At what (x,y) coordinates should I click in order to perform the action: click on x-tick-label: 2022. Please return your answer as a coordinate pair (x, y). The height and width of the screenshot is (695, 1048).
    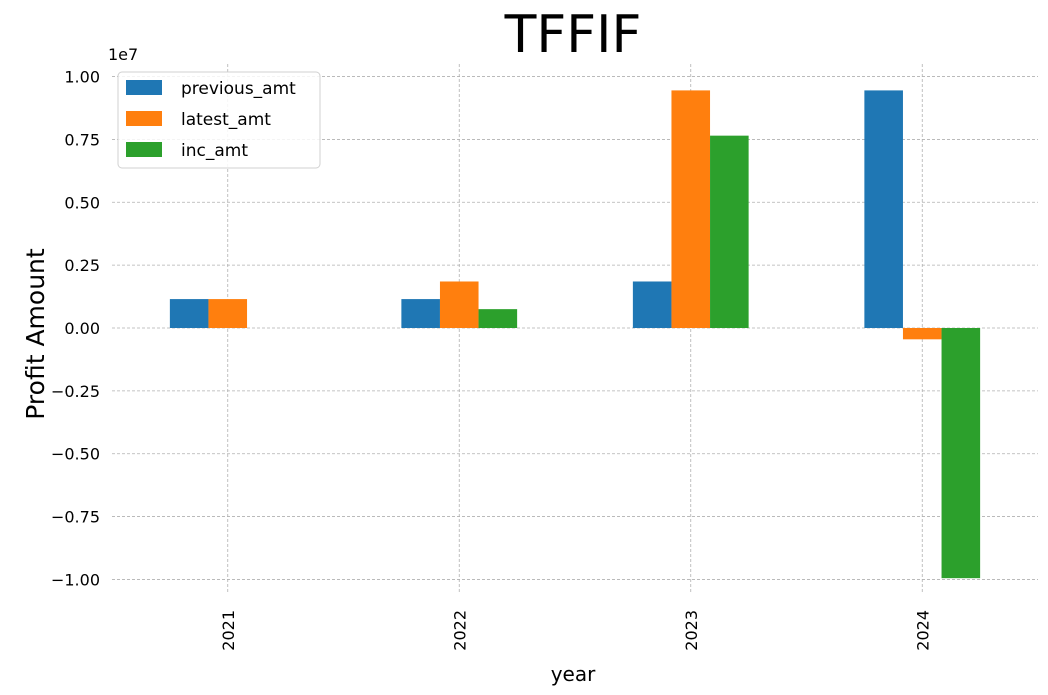
    Looking at the image, I should click on (459, 630).